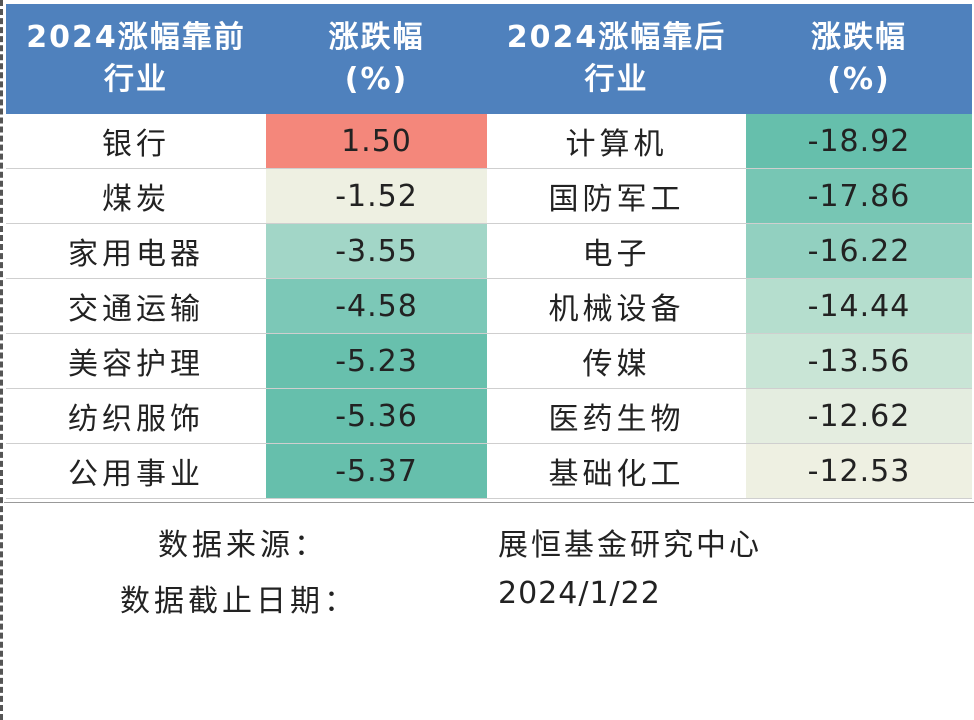 The height and width of the screenshot is (720, 974). Describe the element at coordinates (376, 416) in the screenshot. I see `top-industry-change: -5.36` at that location.